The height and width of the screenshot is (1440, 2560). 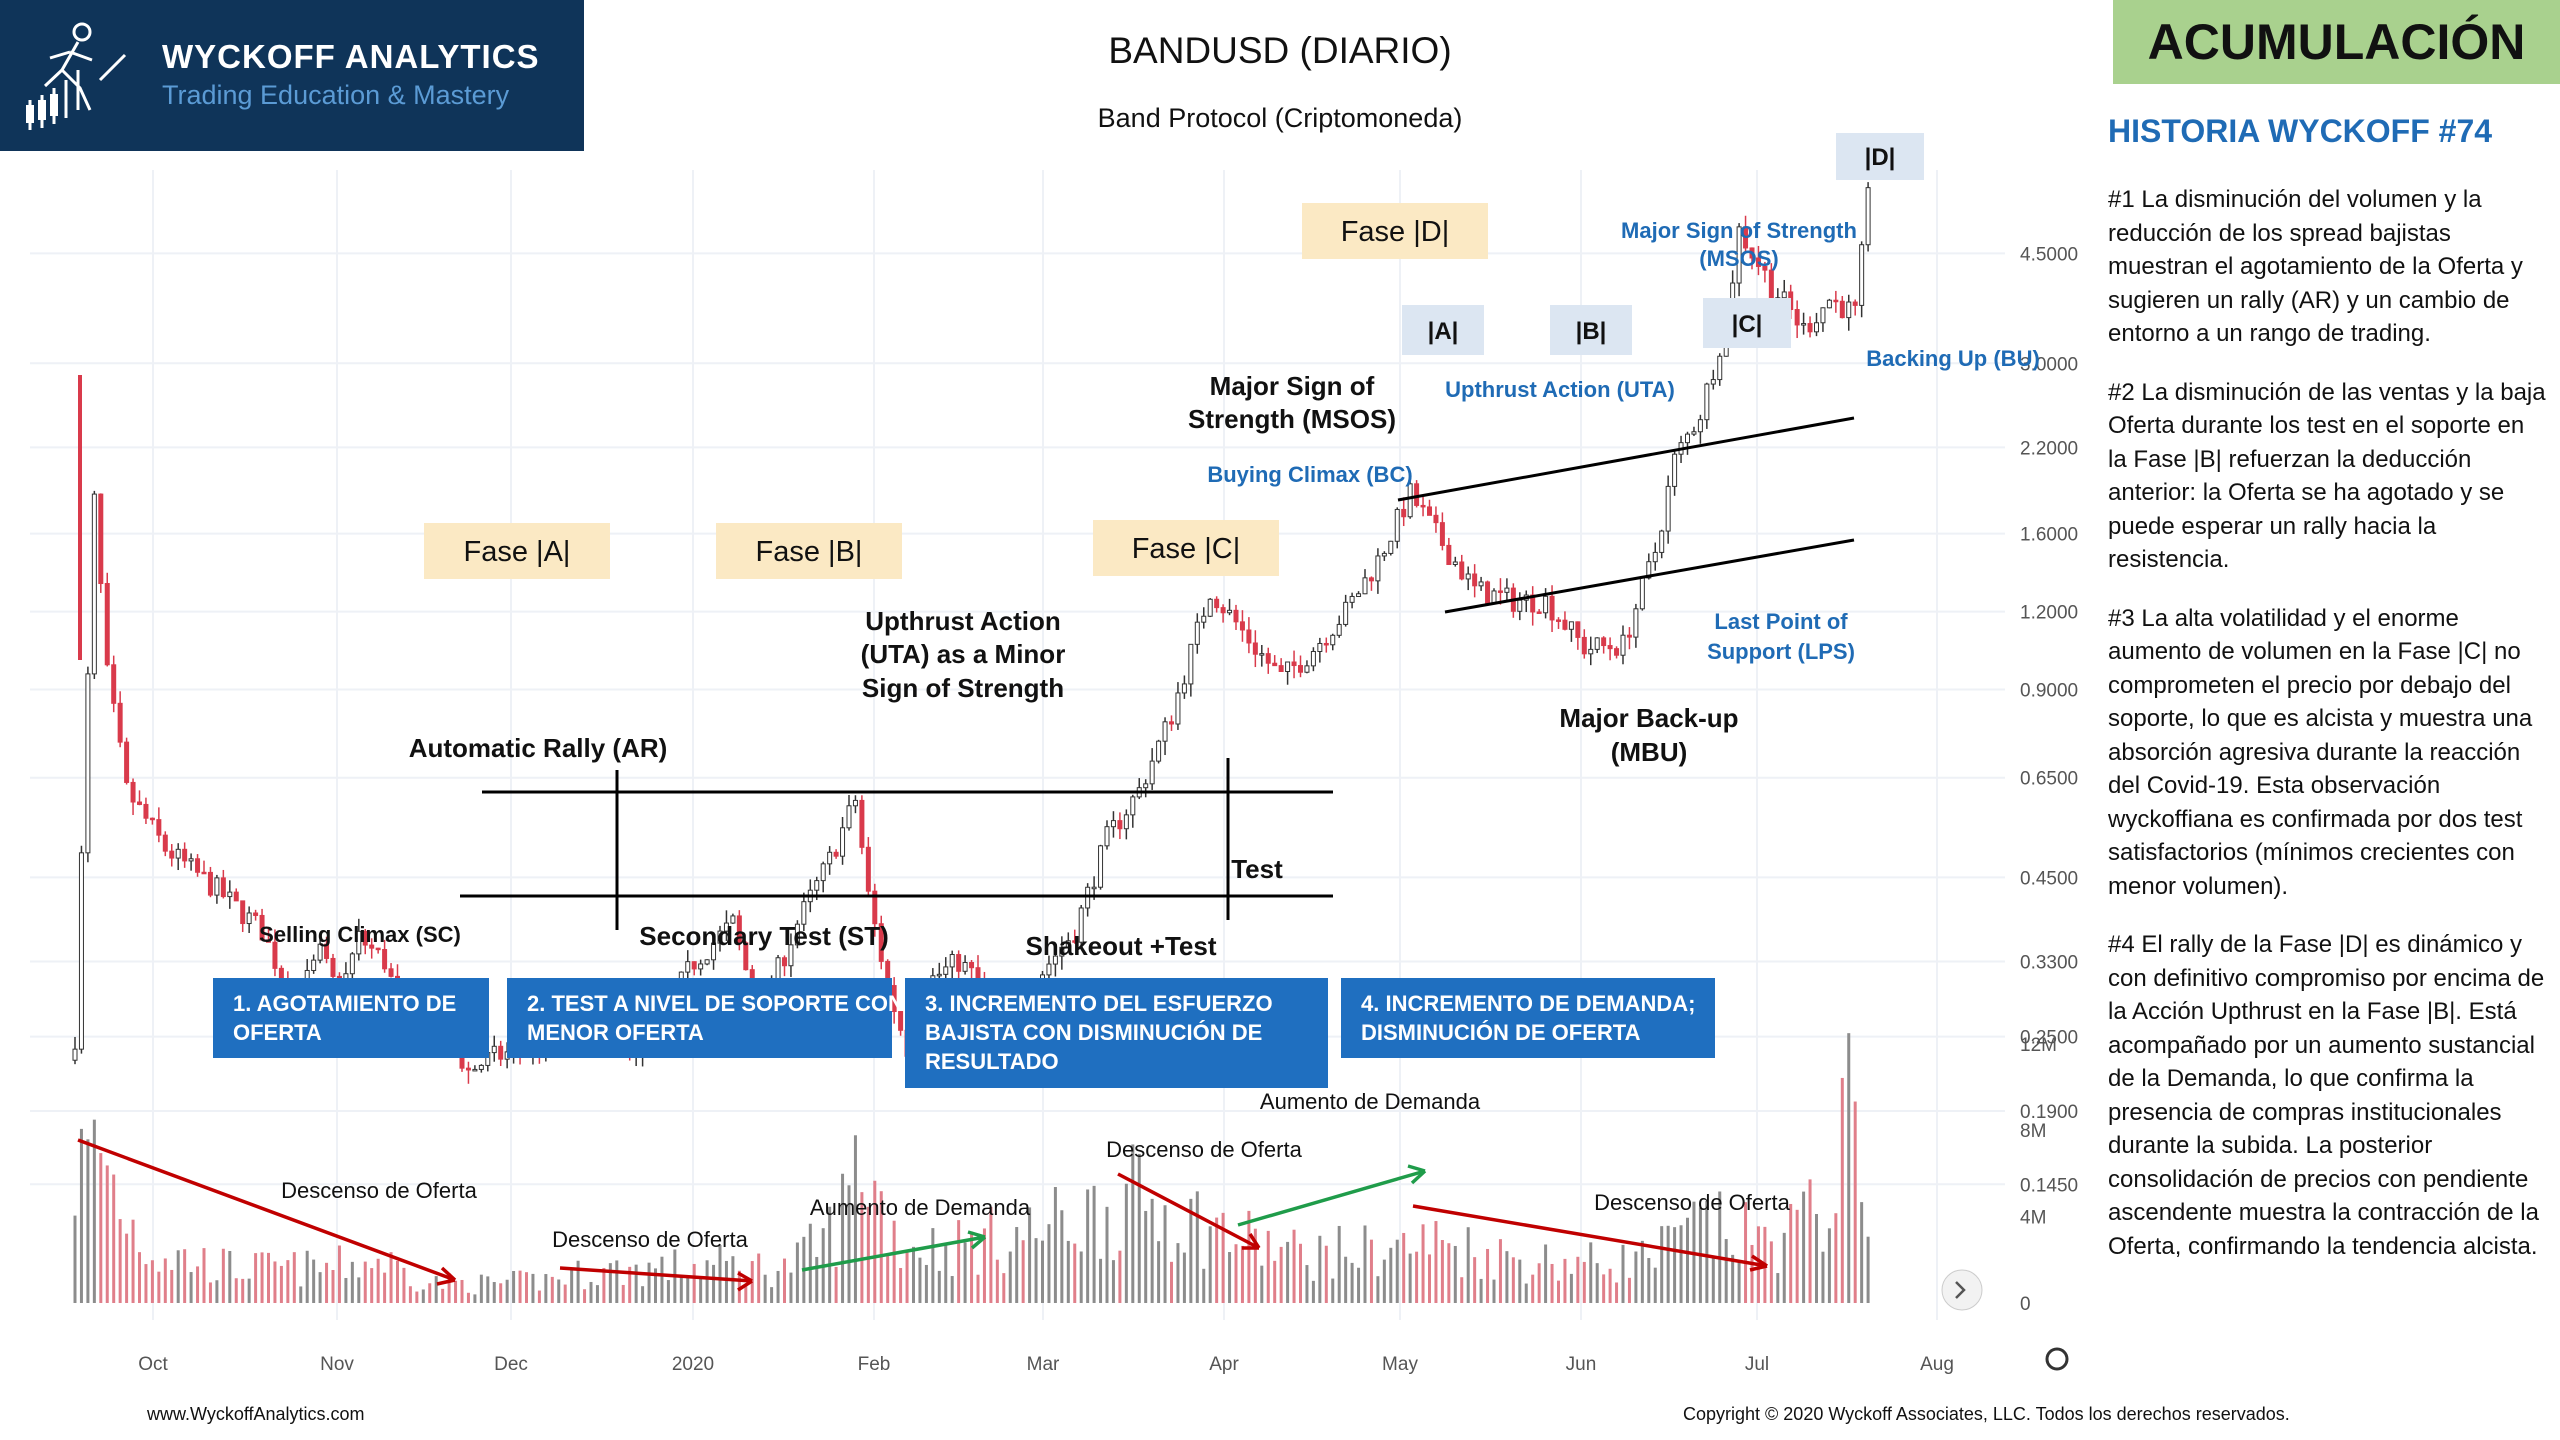 What do you see at coordinates (763, 936) in the screenshot?
I see `chart-annotation: Secondary Test (ST)` at bounding box center [763, 936].